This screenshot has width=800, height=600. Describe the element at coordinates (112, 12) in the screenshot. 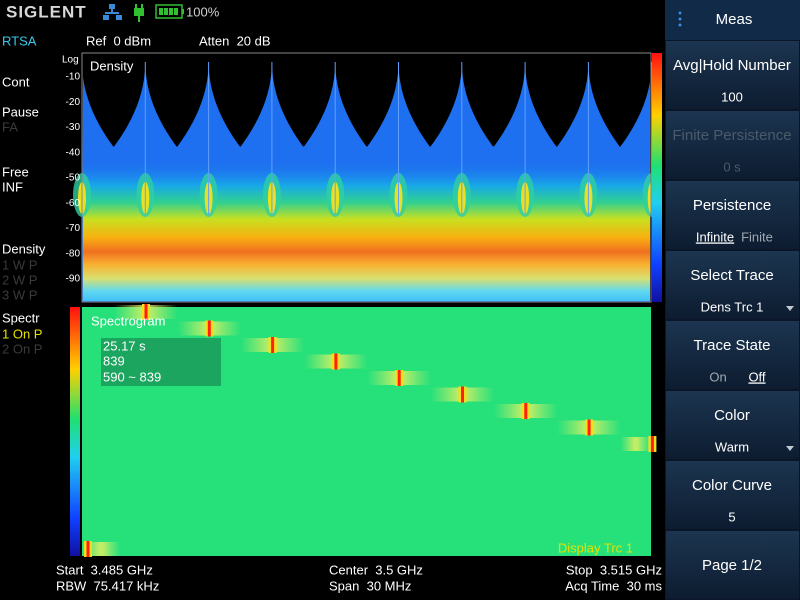

I see `network-icon` at that location.